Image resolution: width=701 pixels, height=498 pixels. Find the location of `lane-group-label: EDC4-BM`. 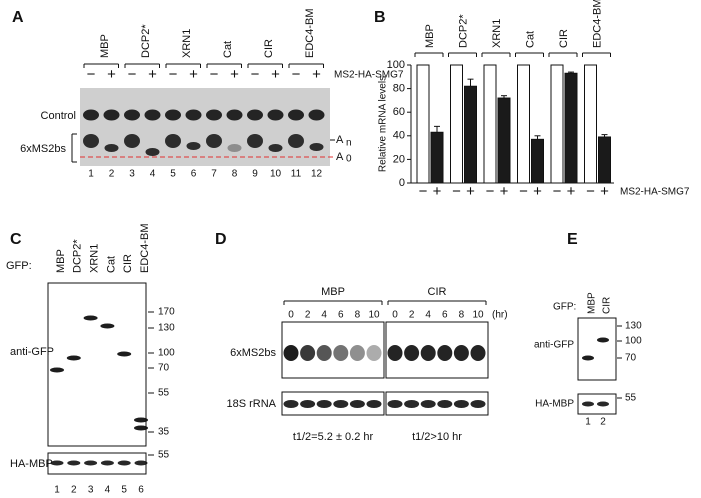

lane-group-label: EDC4-BM is located at coordinates (310, 33).